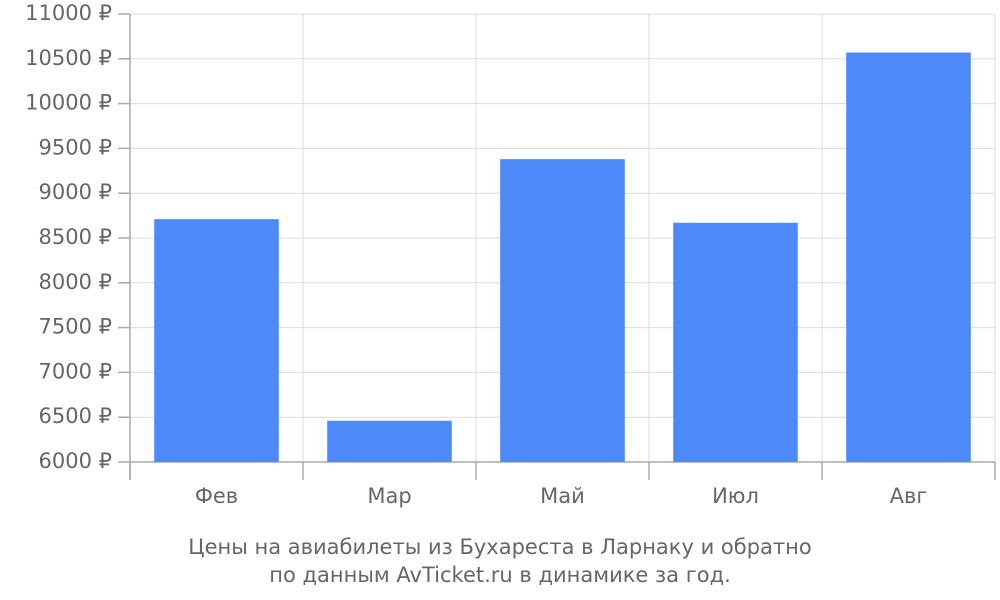  Describe the element at coordinates (68, 13) in the screenshot. I see `y-tick-label: 11000 ₽` at that location.